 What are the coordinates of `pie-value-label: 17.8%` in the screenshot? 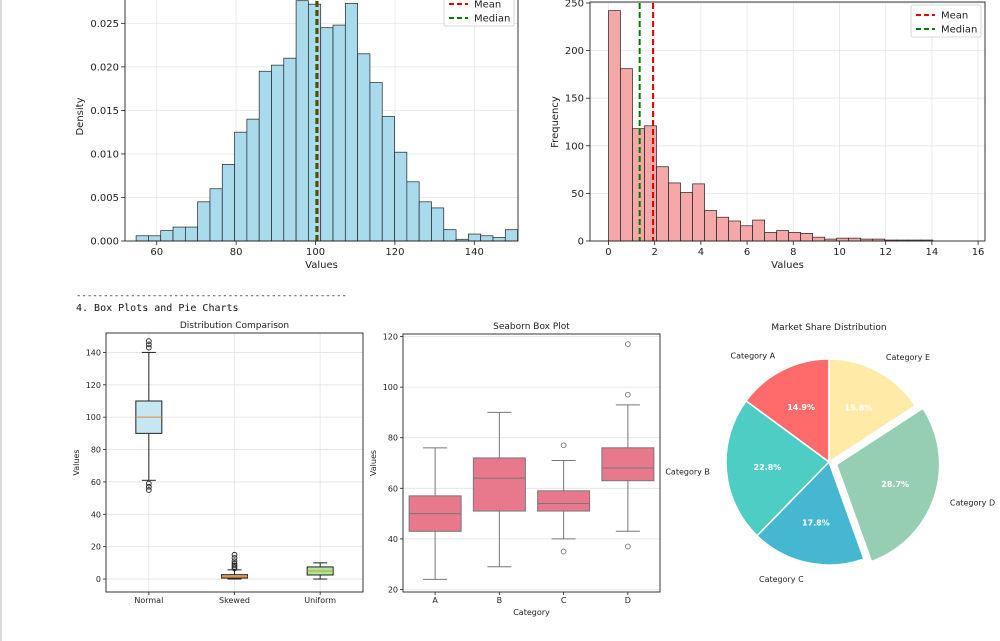 It's located at (816, 522).